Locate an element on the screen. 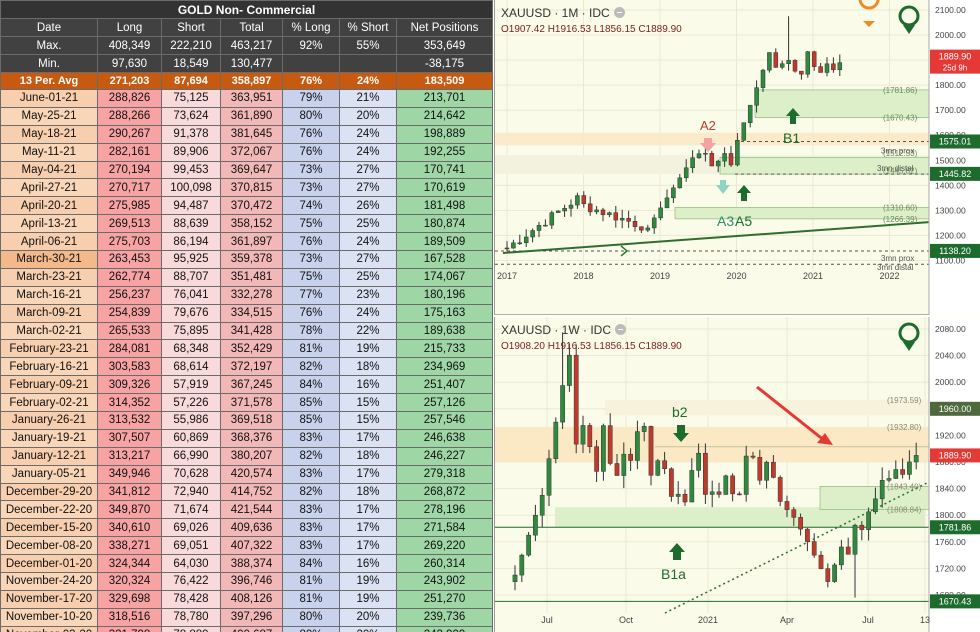 Image resolution: width=980 pixels, height=632 pixels. row-total: 397,296 is located at coordinates (251, 617).